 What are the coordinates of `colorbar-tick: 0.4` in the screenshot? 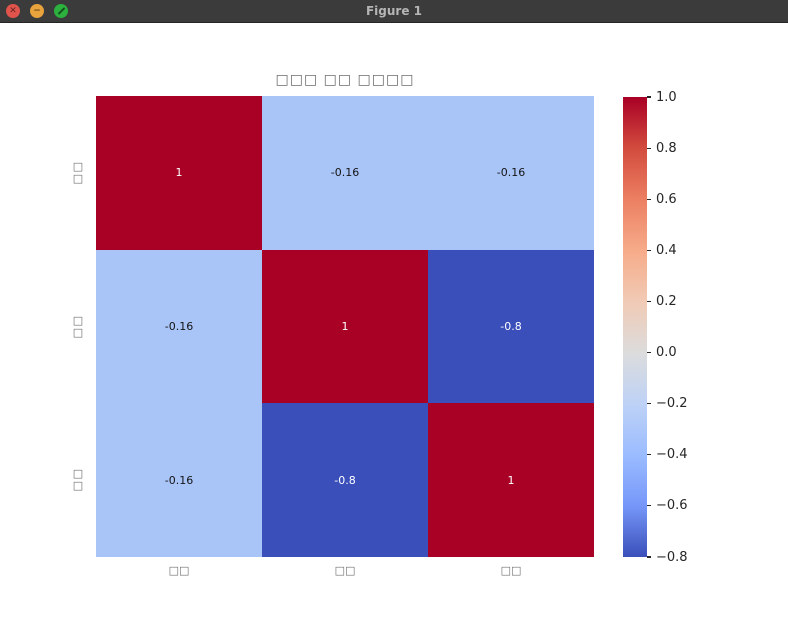 It's located at (662, 250).